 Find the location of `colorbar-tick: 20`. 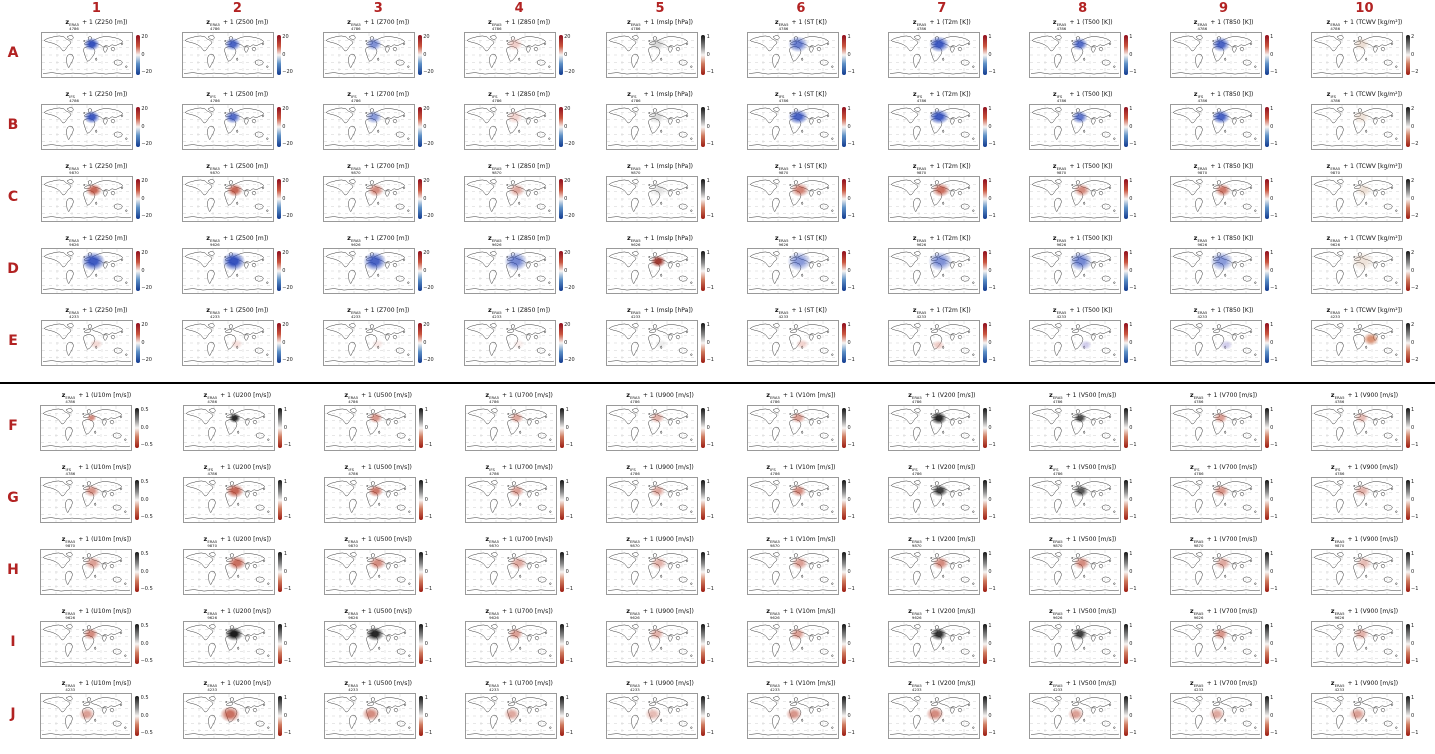

colorbar-tick: 20 is located at coordinates (285, 109).